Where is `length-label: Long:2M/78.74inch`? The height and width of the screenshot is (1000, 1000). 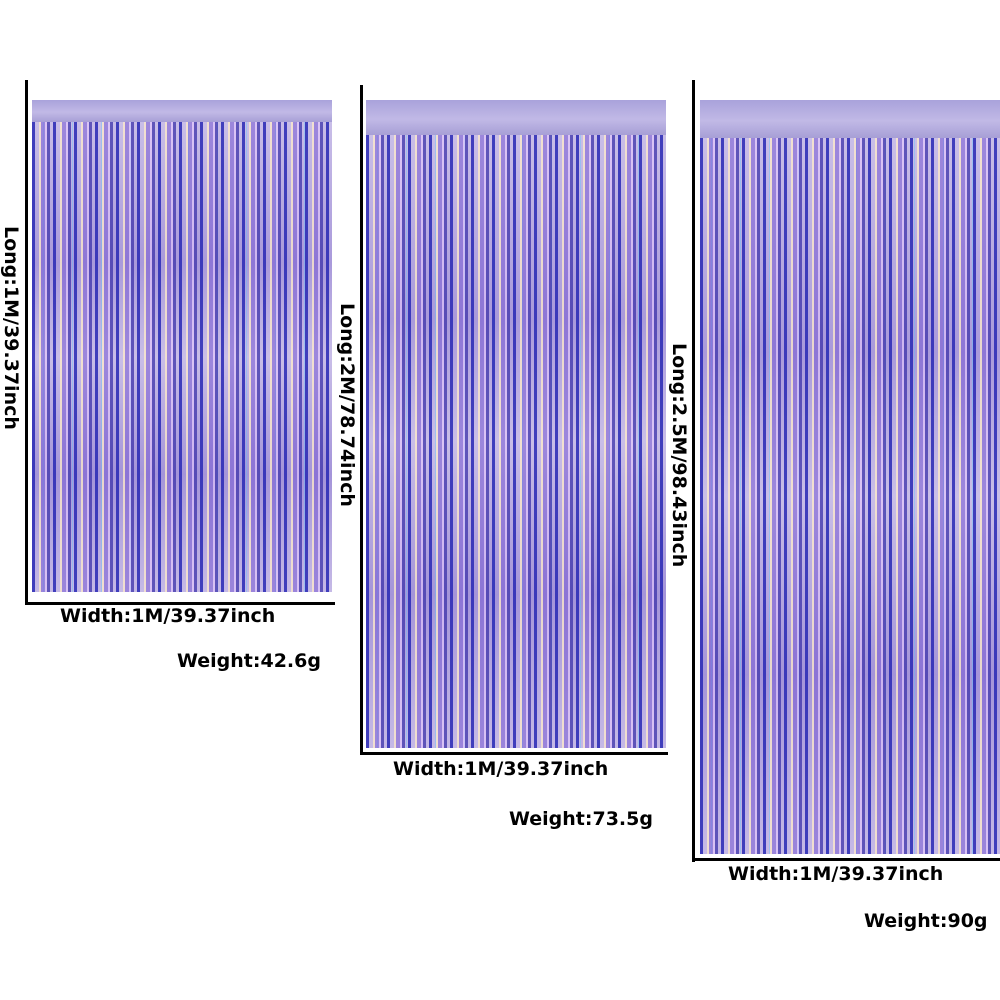
length-label: Long:2M/78.74inch is located at coordinates (347, 405).